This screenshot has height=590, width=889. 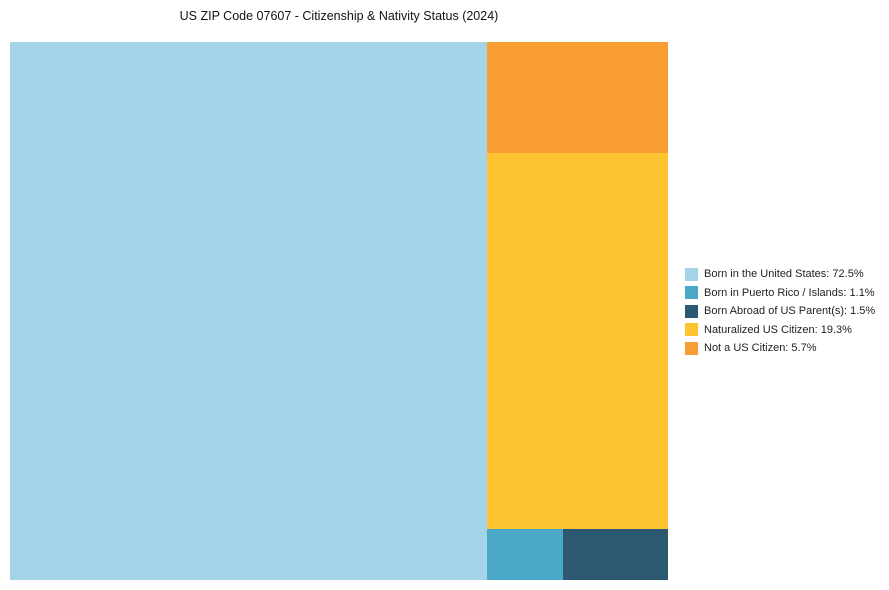 I want to click on legend-label: Born in the United States: 72.5%, so click(x=784, y=274).